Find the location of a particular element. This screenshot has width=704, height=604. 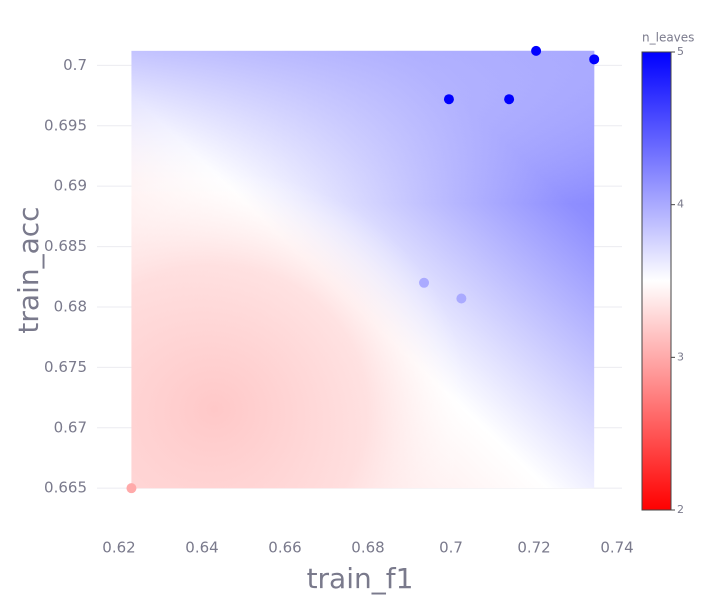

y-tick-label: 0.7 is located at coordinates (75, 65).